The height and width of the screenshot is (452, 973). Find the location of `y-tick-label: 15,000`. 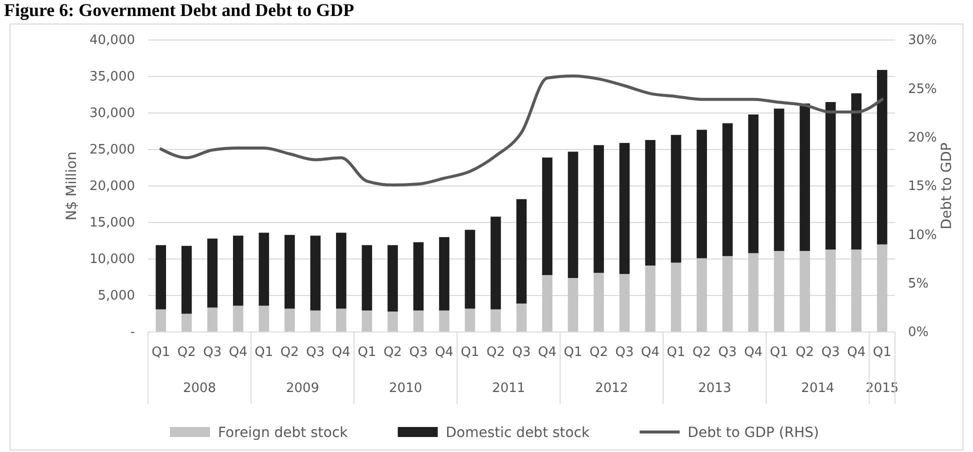

y-tick-label: 15,000 is located at coordinates (112, 223).